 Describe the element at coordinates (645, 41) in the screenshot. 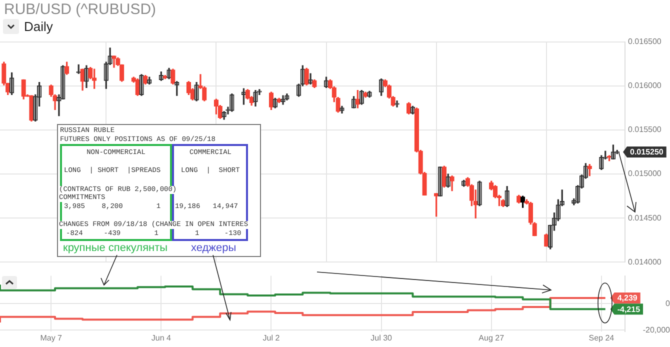

I see `y-tick-label: 0.016500` at that location.